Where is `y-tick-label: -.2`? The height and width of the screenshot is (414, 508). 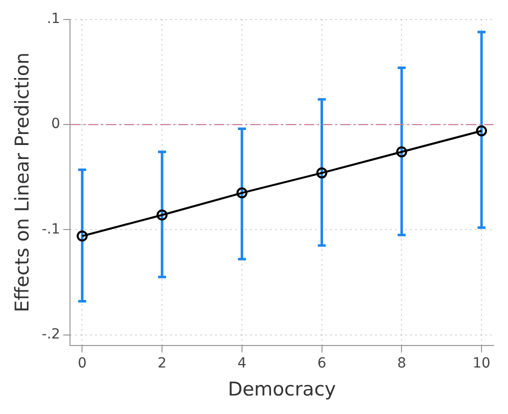
y-tick-label: -.2 is located at coordinates (51, 334).